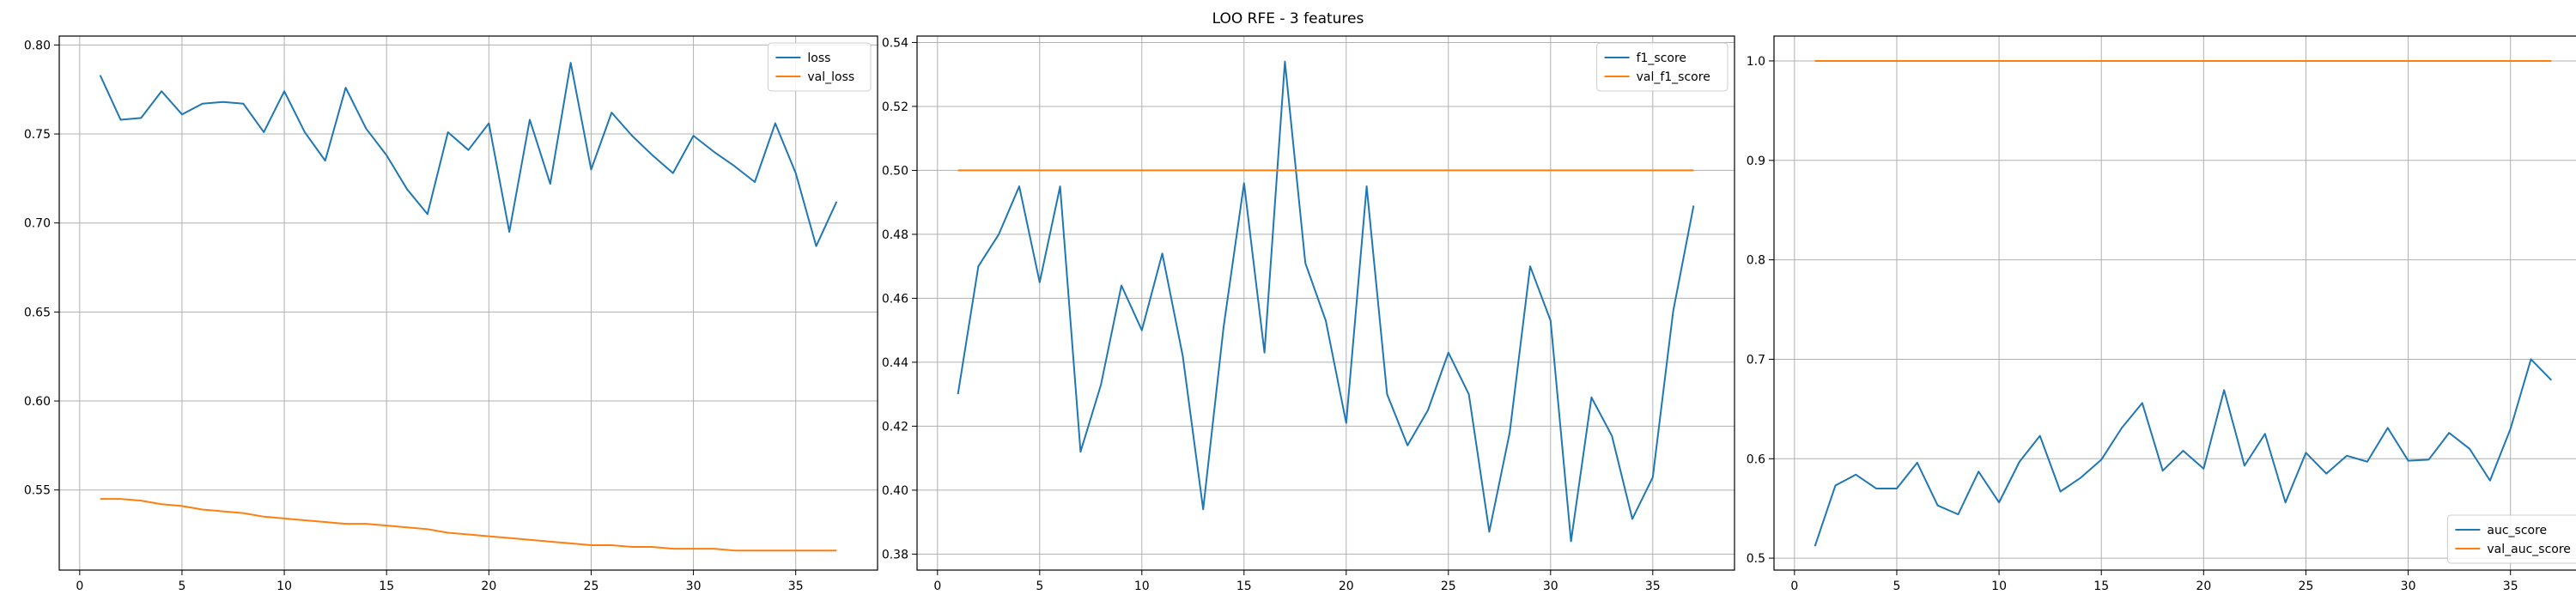  Describe the element at coordinates (1674, 77) in the screenshot. I see `legend-label-val-f1-score: val_f1_score` at that location.